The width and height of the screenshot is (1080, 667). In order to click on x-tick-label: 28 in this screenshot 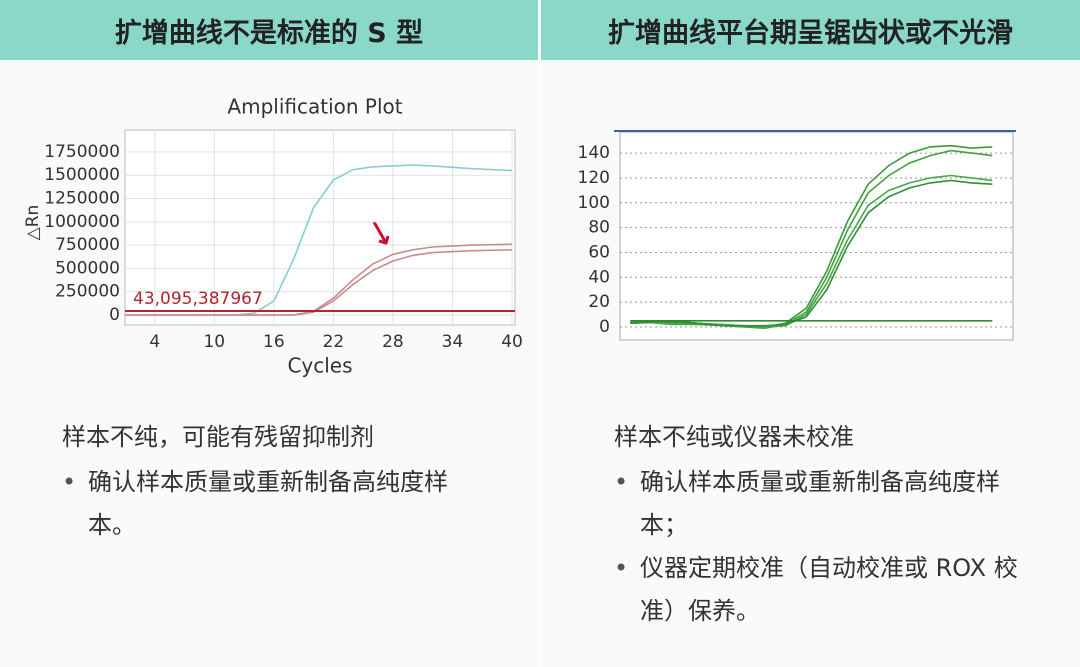, I will do `click(393, 342)`.